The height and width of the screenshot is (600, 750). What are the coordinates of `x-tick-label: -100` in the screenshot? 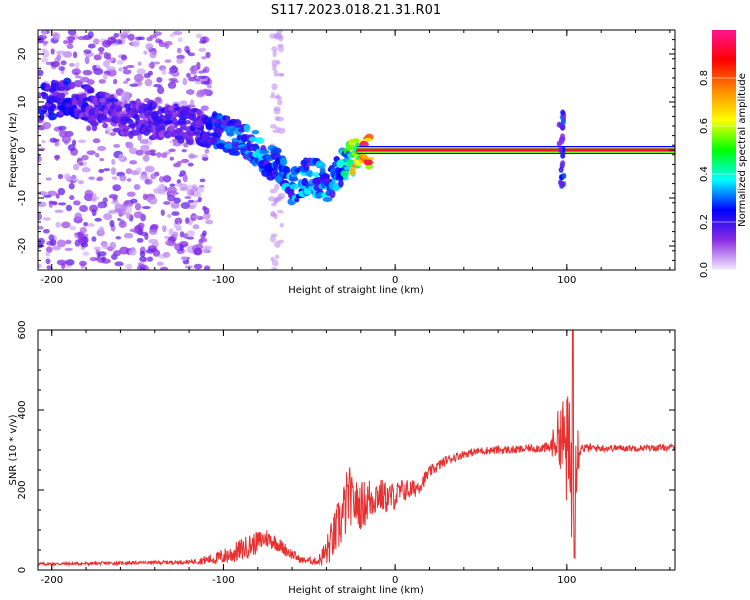 It's located at (223, 580).